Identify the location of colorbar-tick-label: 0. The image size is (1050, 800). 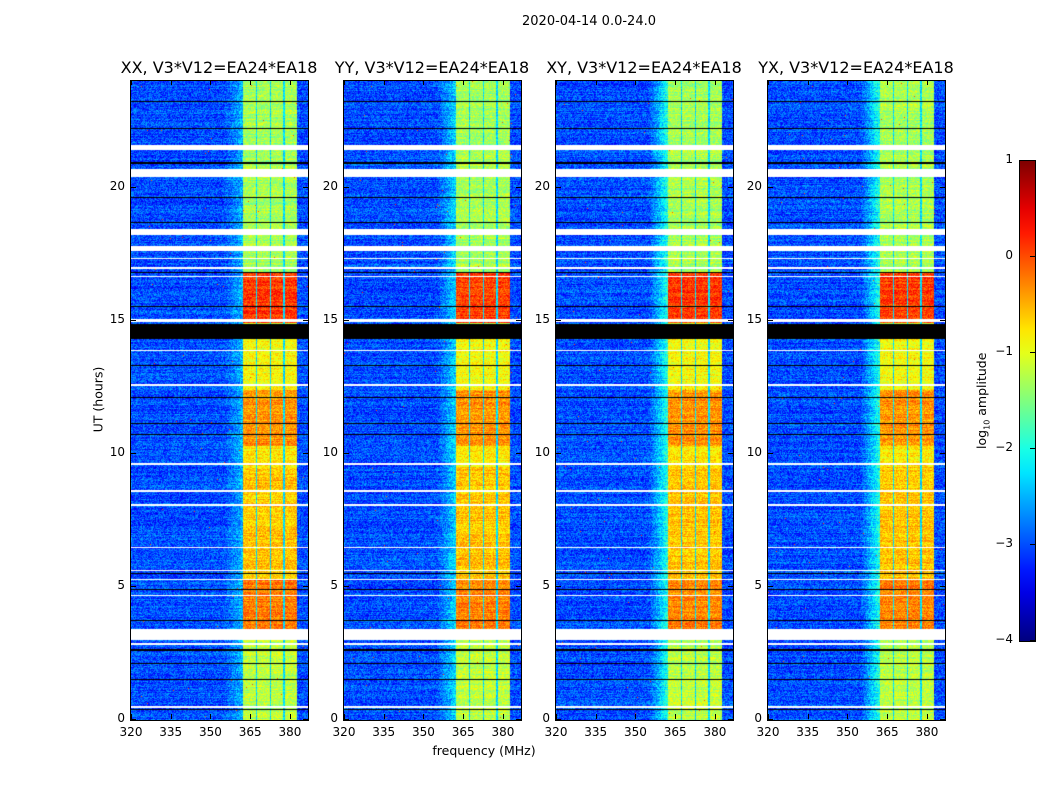
(1009, 255).